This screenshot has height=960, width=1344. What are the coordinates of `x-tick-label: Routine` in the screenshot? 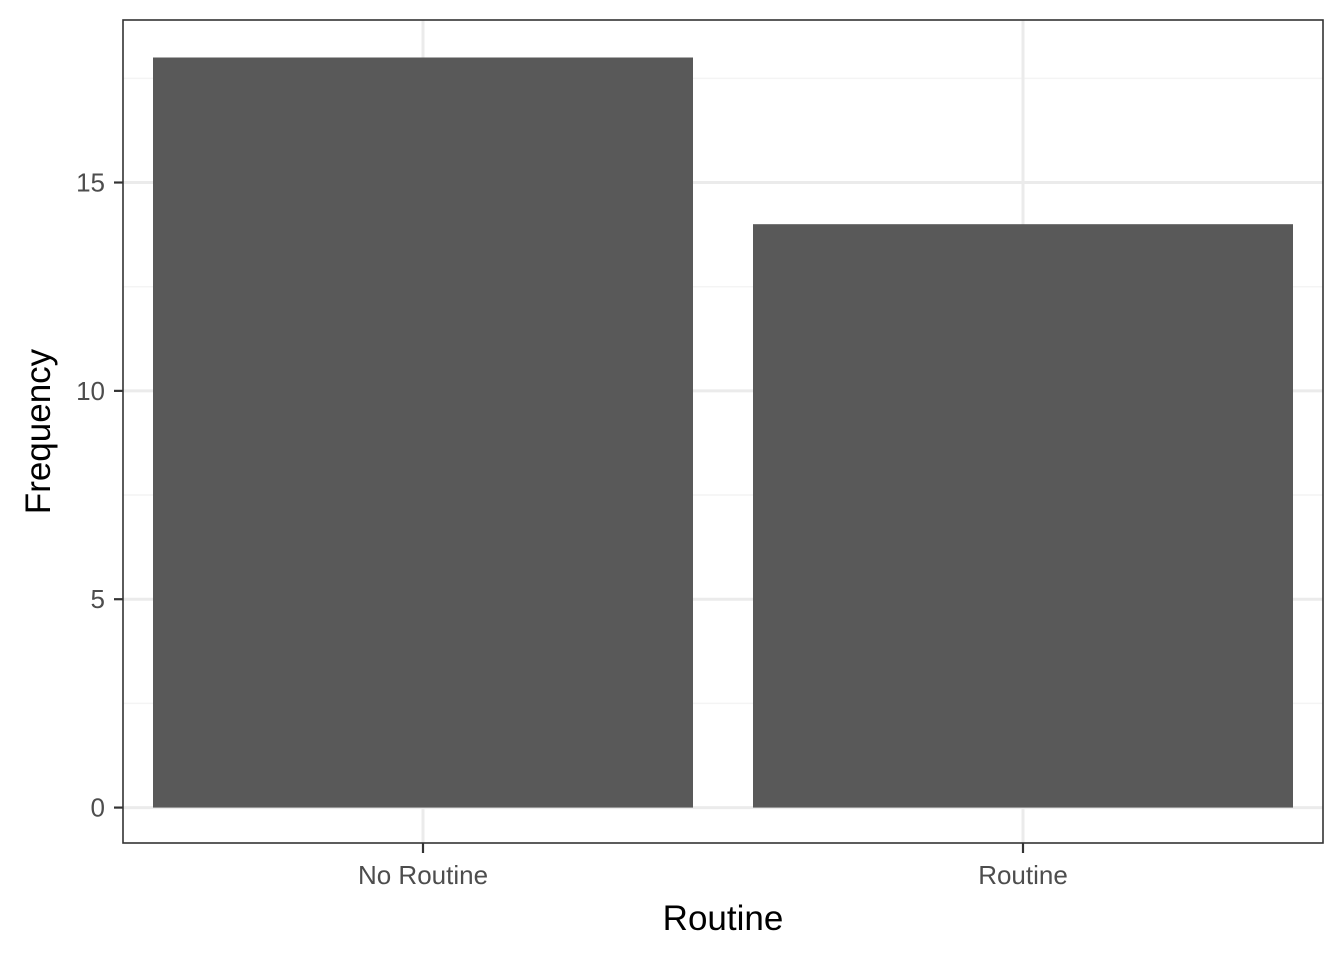 It's located at (1023, 875).